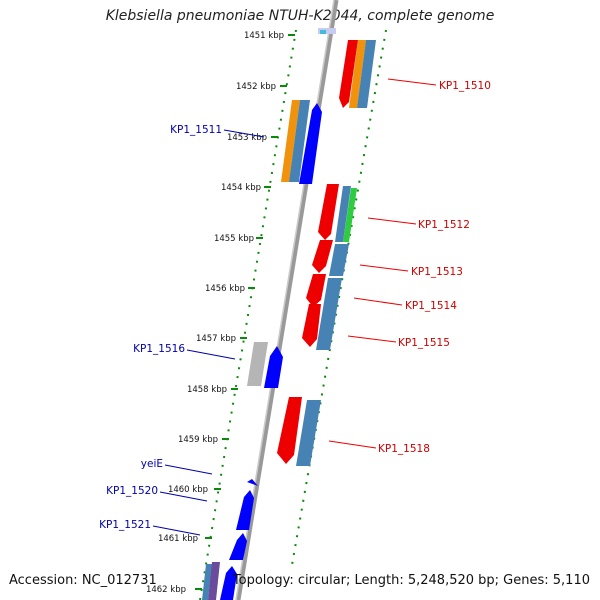  I want to click on right-track-line, so click(339, 297).